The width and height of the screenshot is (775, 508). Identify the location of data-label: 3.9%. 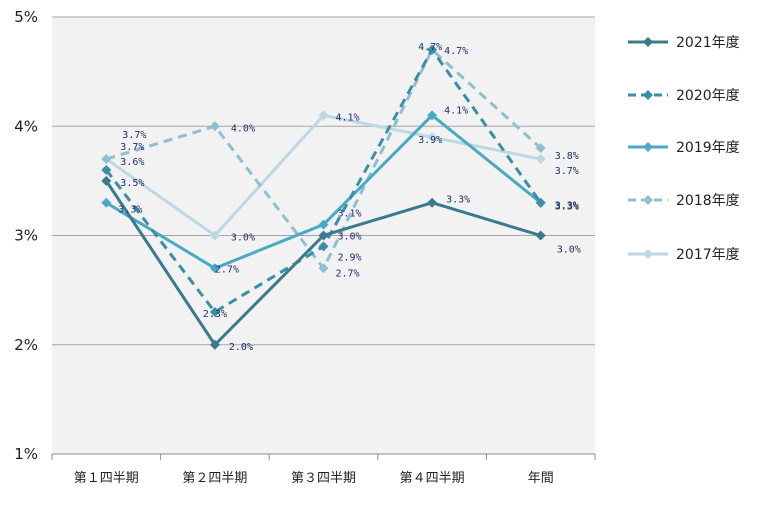
(430, 140).